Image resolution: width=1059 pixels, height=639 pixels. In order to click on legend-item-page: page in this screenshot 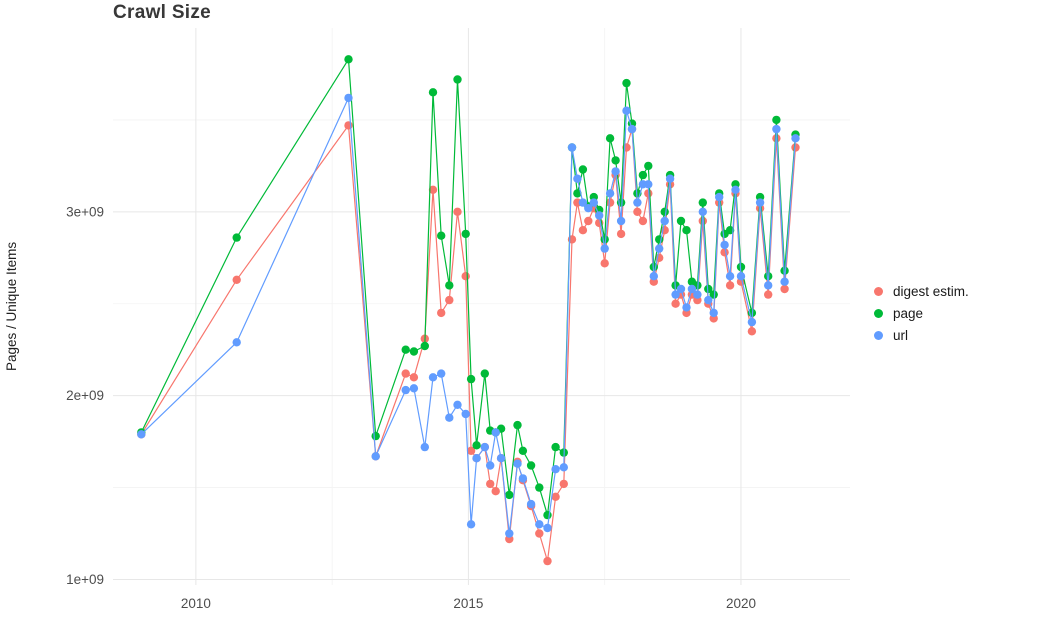, I will do `click(921, 313)`.